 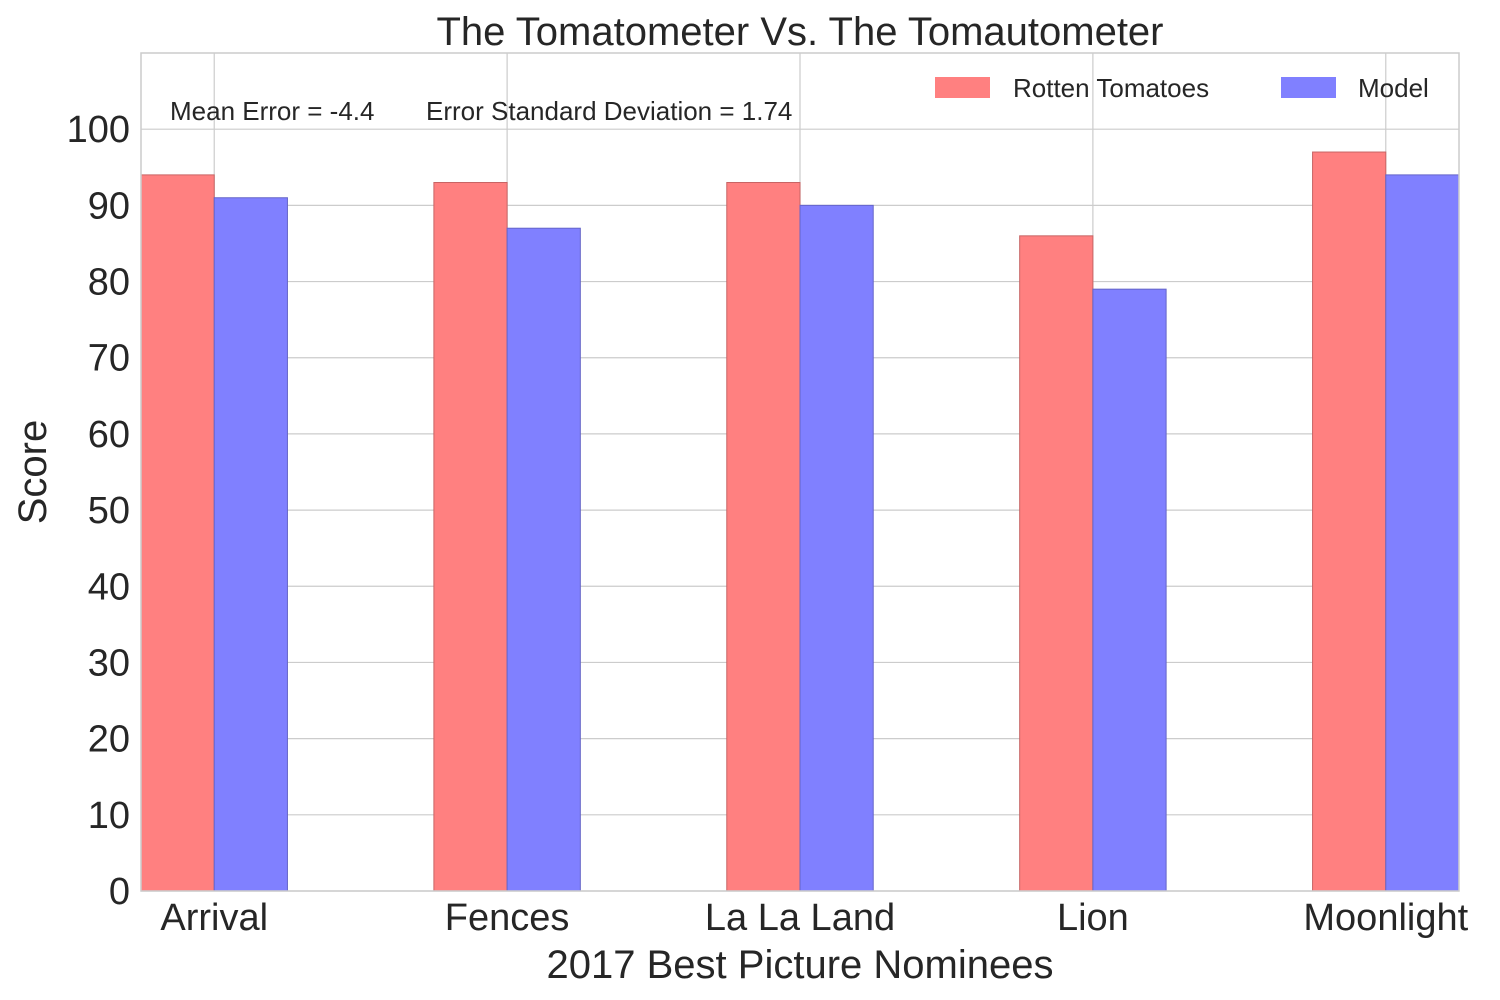 I want to click on legend-swatch-rotten-tomatoes, so click(x=962, y=87).